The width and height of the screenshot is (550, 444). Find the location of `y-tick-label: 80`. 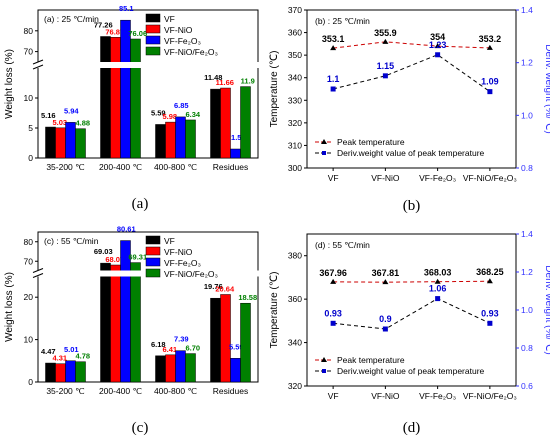

y-tick-label: 80 is located at coordinates (29, 242).